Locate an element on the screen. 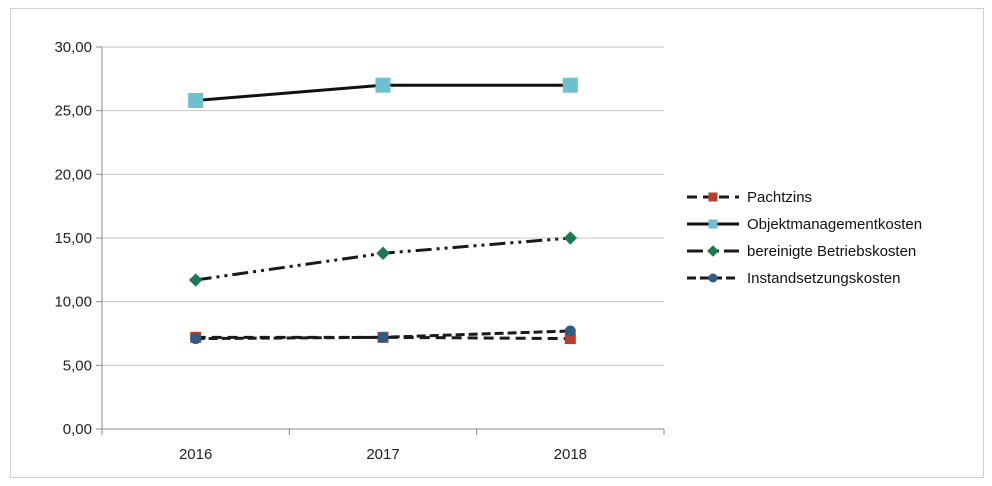 This screenshot has width=992, height=486. y-tick-label: 20,00 is located at coordinates (73, 174).